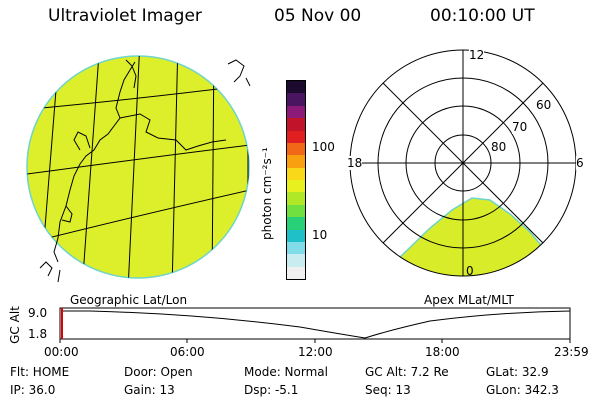  Describe the element at coordinates (442, 352) in the screenshot. I see `time-tick-3: 18:00` at that location.